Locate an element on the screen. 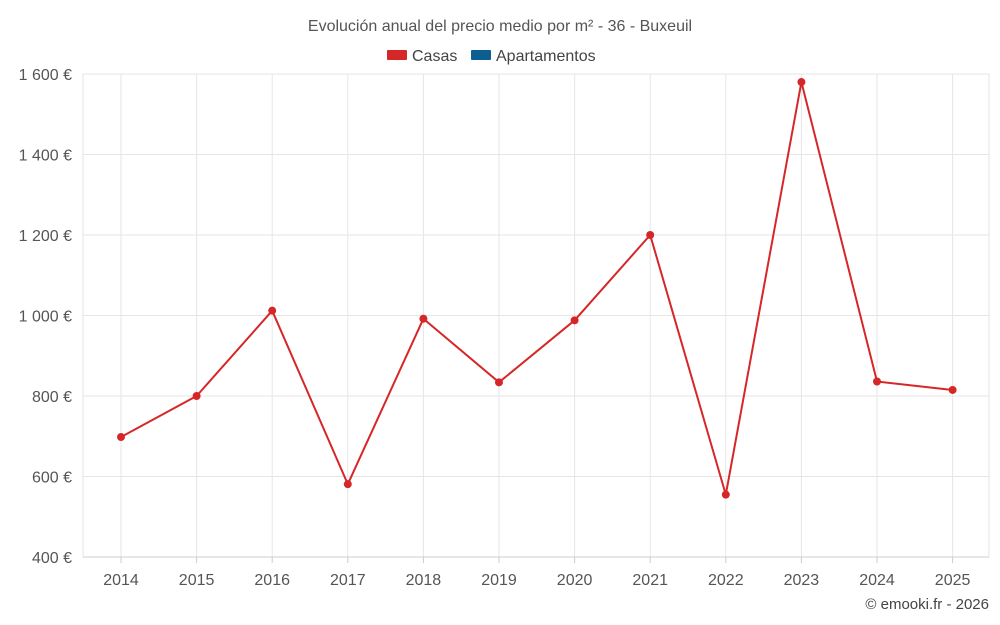 The image size is (1000, 625). y-tick-label: 1 000 € is located at coordinates (45, 317).